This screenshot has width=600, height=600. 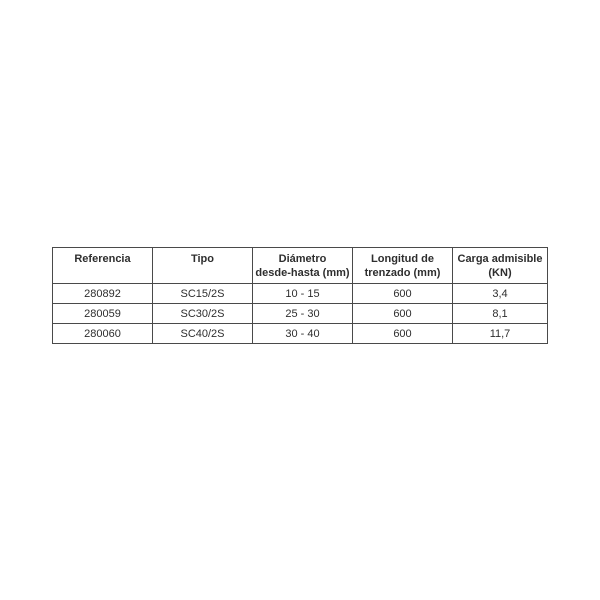 What do you see at coordinates (102, 333) in the screenshot?
I see `cell-referencia: 280060` at bounding box center [102, 333].